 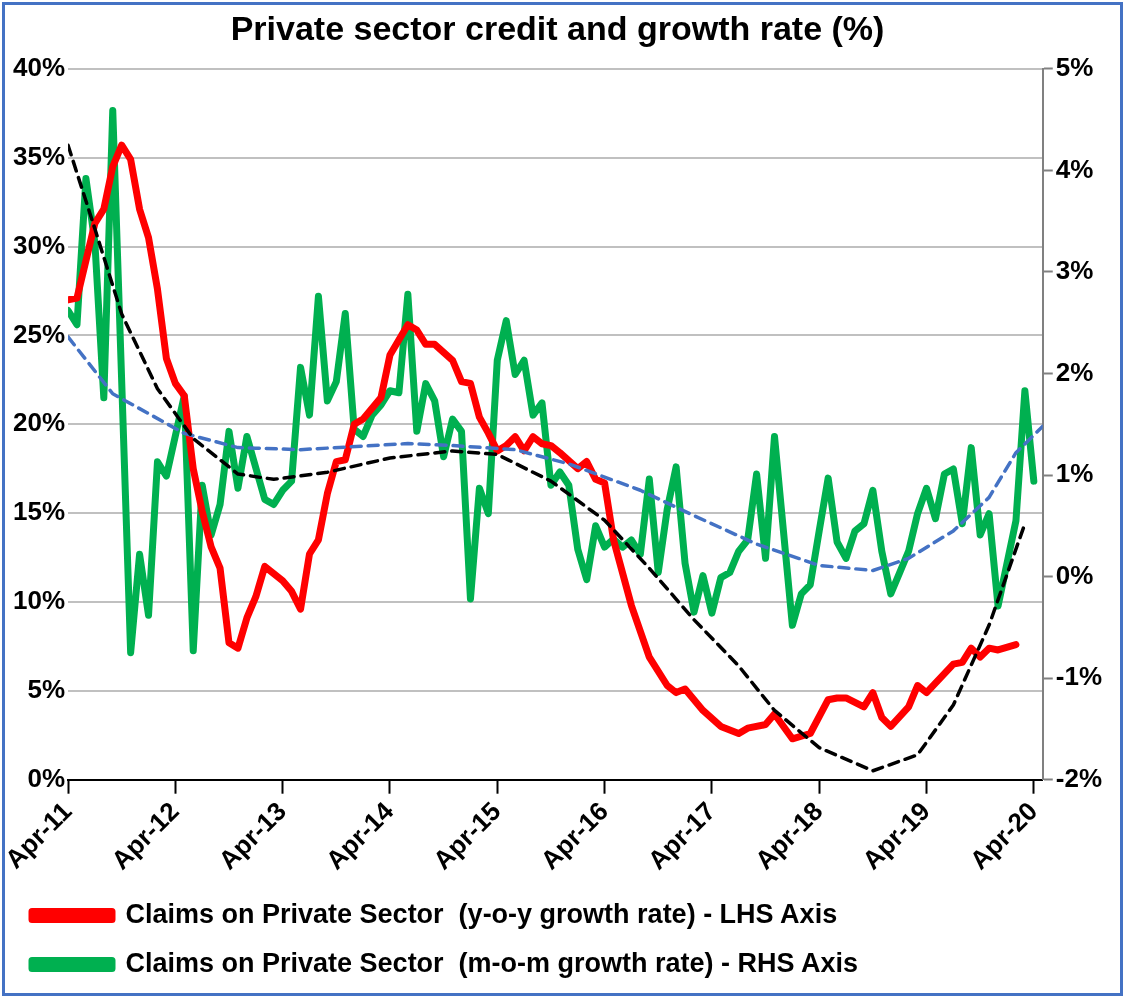 I want to click on y2-tick-label: -2%, so click(x=1079, y=777).